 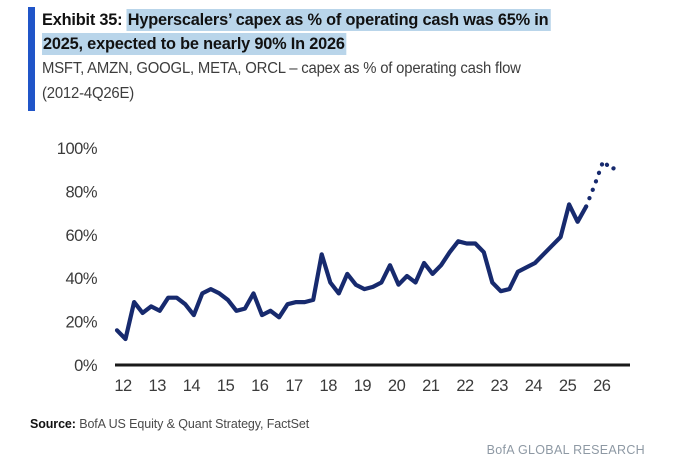 I want to click on x-axis-tick-label: 15, so click(x=226, y=386).